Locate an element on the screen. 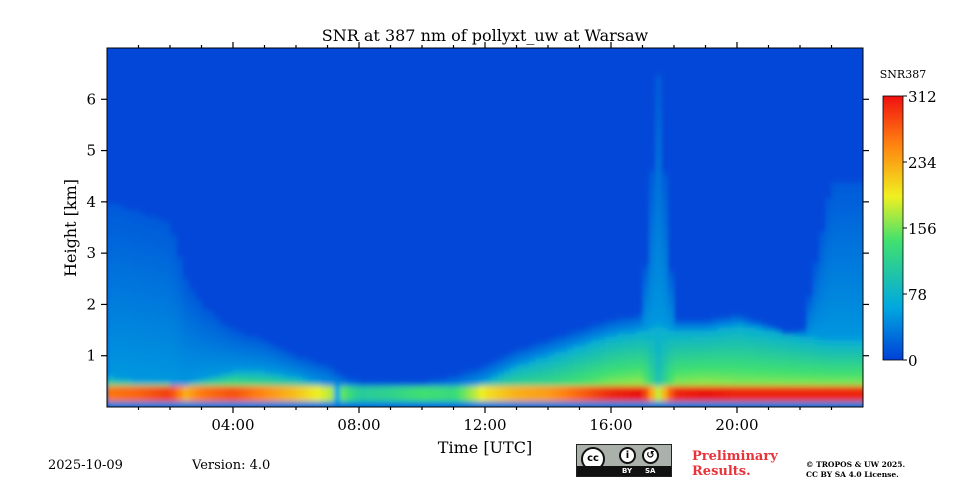 The image size is (960, 480). x-tick-label: 12:00 is located at coordinates (484, 425).